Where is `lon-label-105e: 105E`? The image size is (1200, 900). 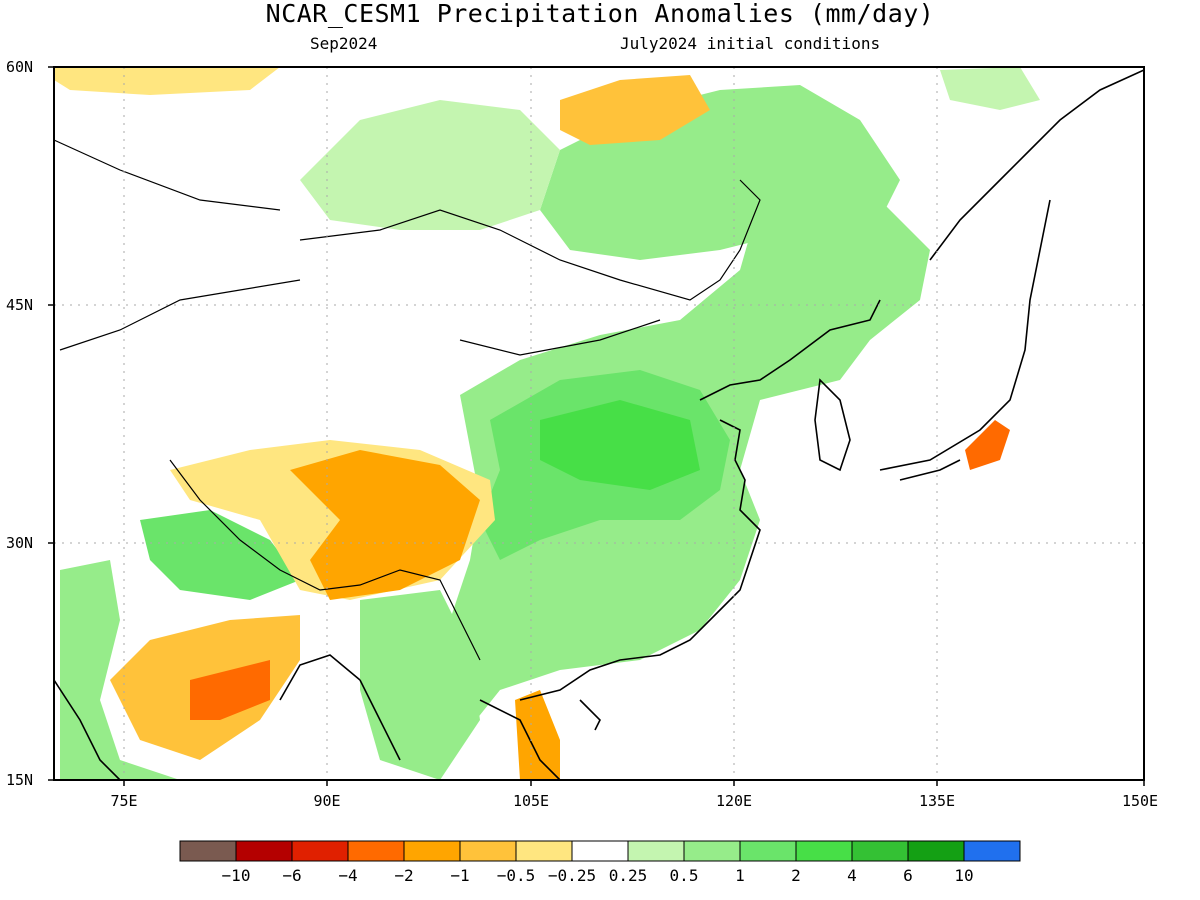
lon-label-105e: 105E is located at coordinates (531, 801).